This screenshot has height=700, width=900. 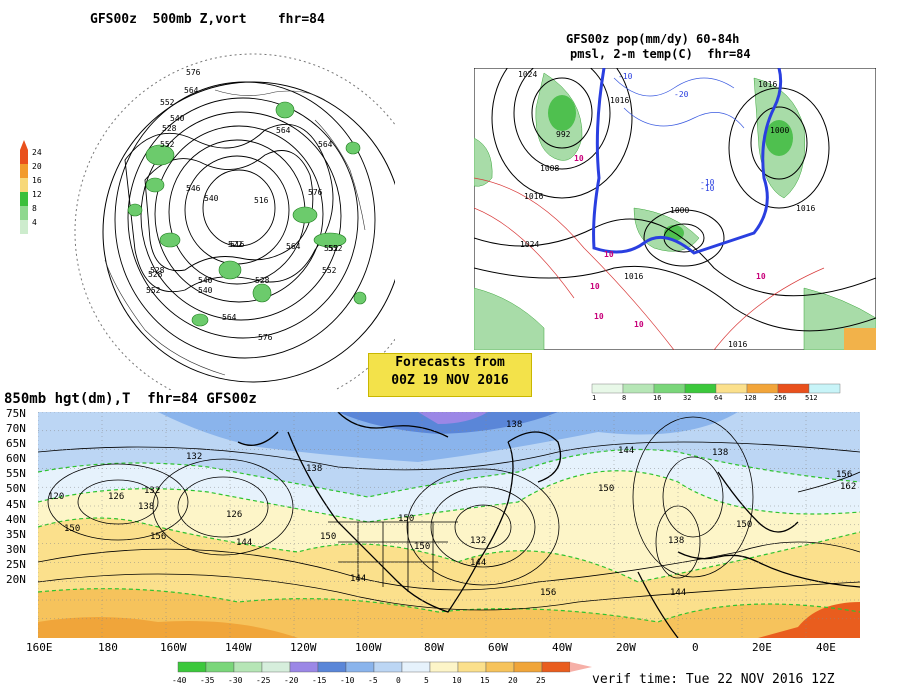 I want to click on temp-label: -20, so click(x=681, y=94).